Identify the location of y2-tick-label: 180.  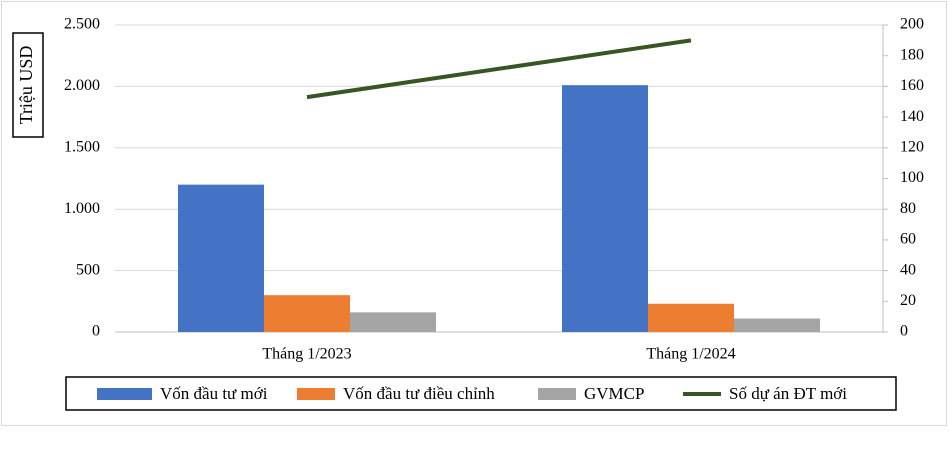
(912, 54).